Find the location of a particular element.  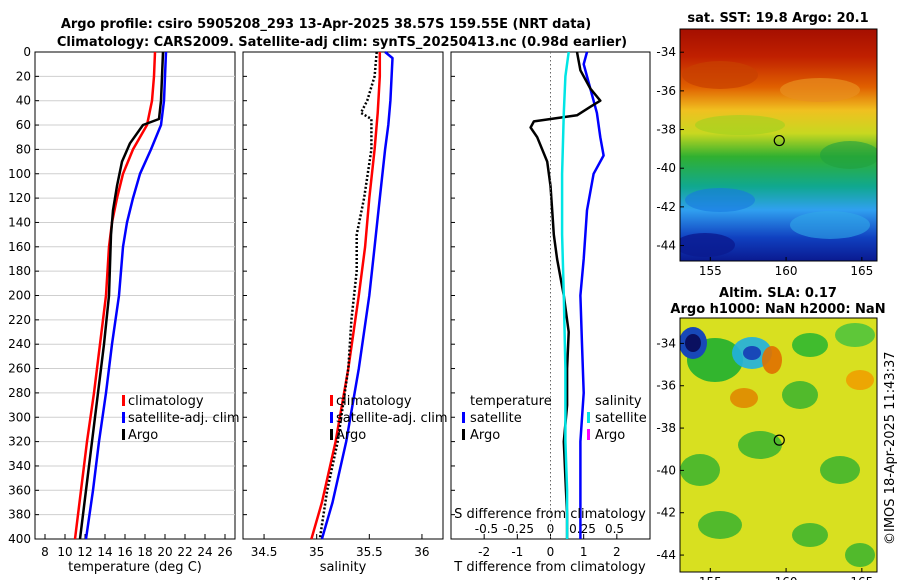

x-tick-label: 10 is located at coordinates (64, 552).